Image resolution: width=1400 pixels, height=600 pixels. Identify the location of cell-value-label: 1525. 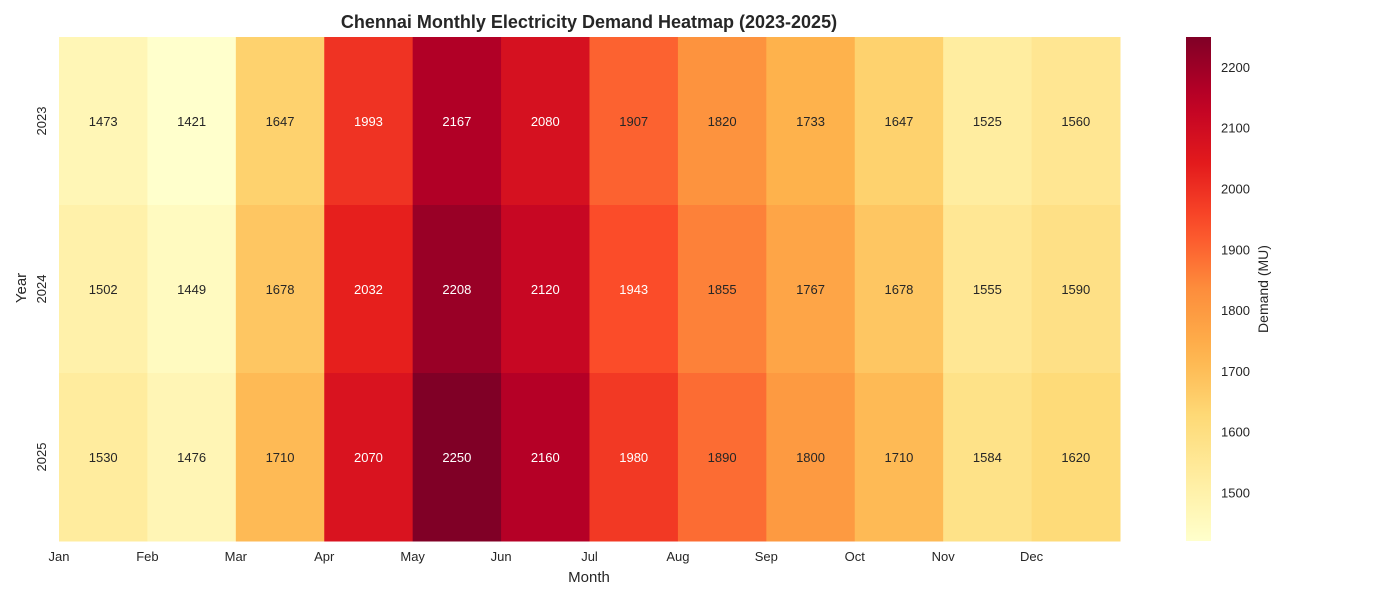
(987, 121).